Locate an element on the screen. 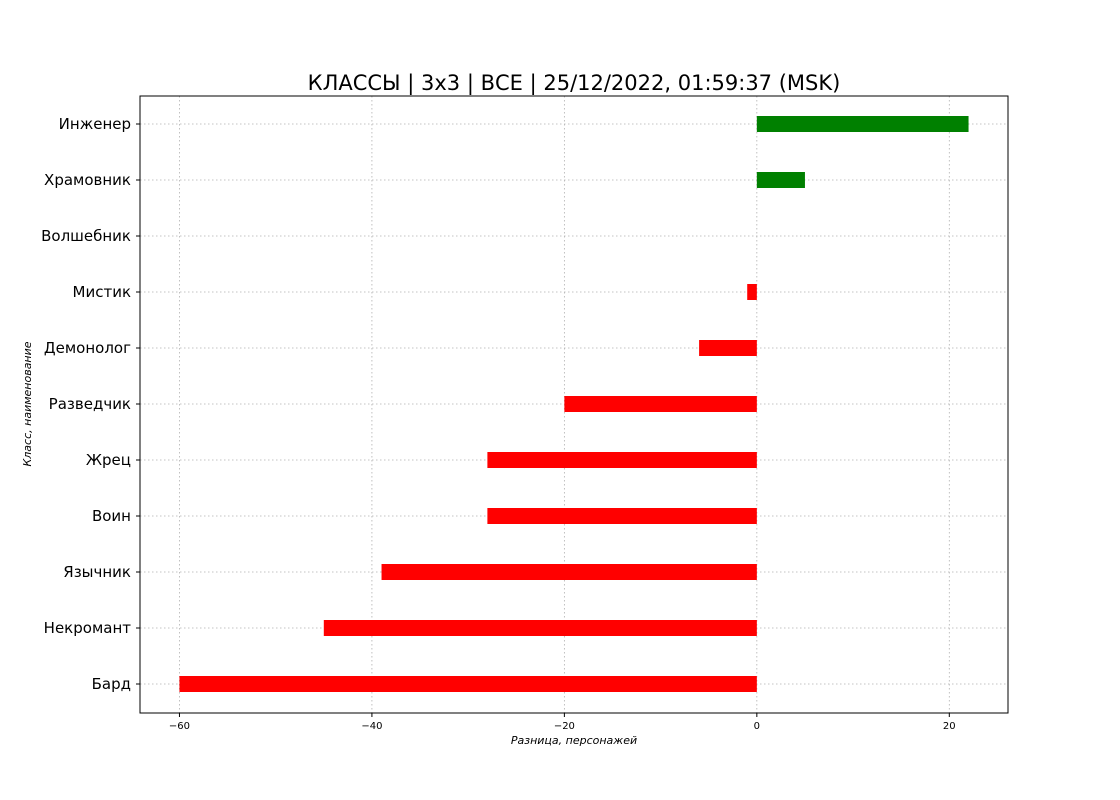 This screenshot has width=1120, height=800. y-tick-label: Разведчик is located at coordinates (90, 404).